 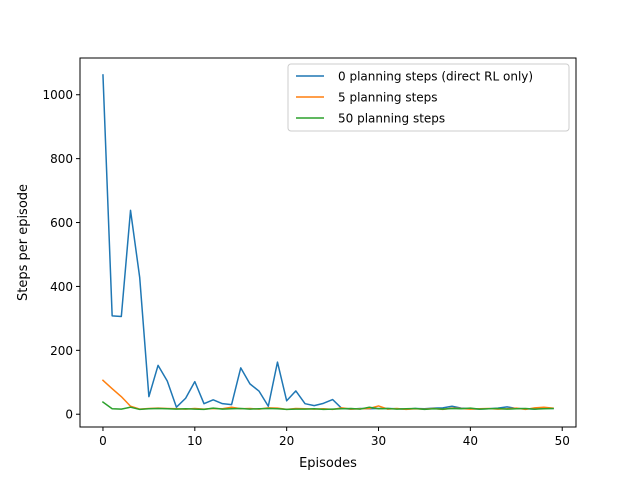 I want to click on y-tick-label: 600, so click(x=61, y=223).